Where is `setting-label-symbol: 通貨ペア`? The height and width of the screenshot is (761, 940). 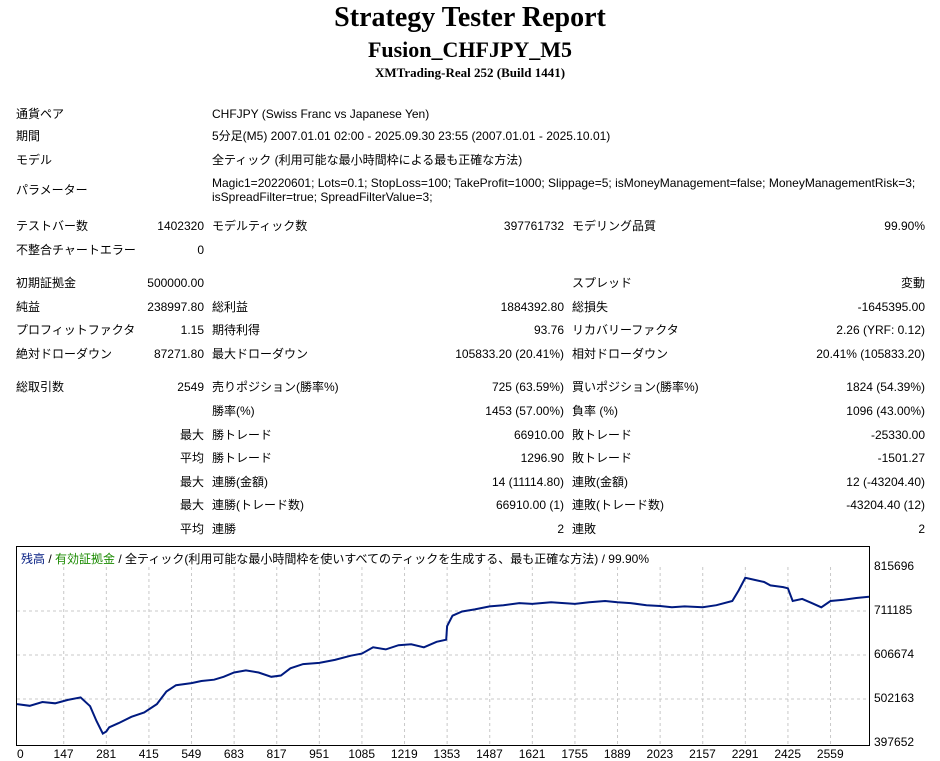
setting-label-symbol: 通貨ペア is located at coordinates (40, 114).